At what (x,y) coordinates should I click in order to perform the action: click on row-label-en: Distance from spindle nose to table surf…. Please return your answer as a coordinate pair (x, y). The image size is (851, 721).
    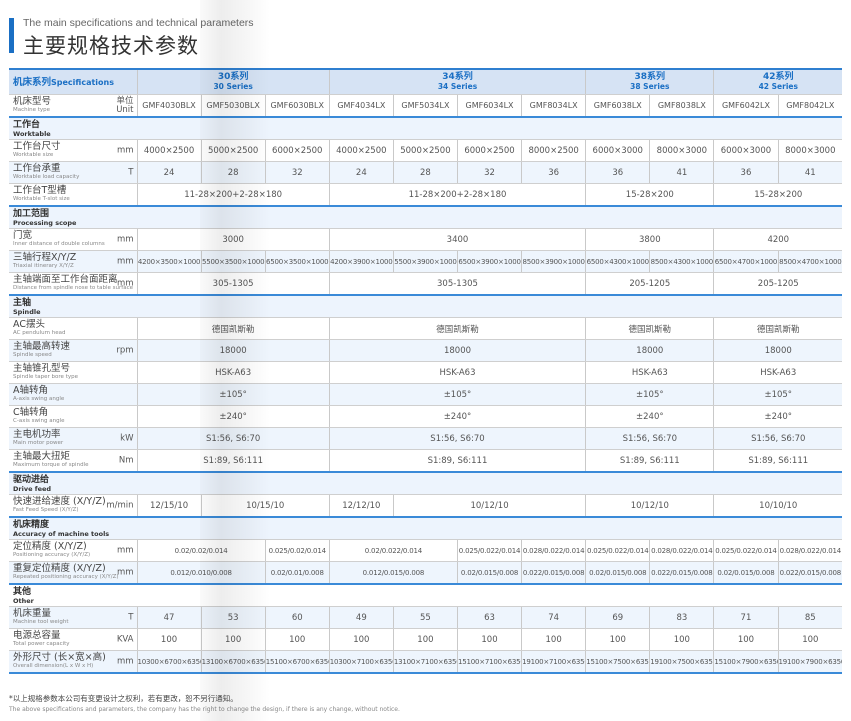
    Looking at the image, I should click on (73, 288).